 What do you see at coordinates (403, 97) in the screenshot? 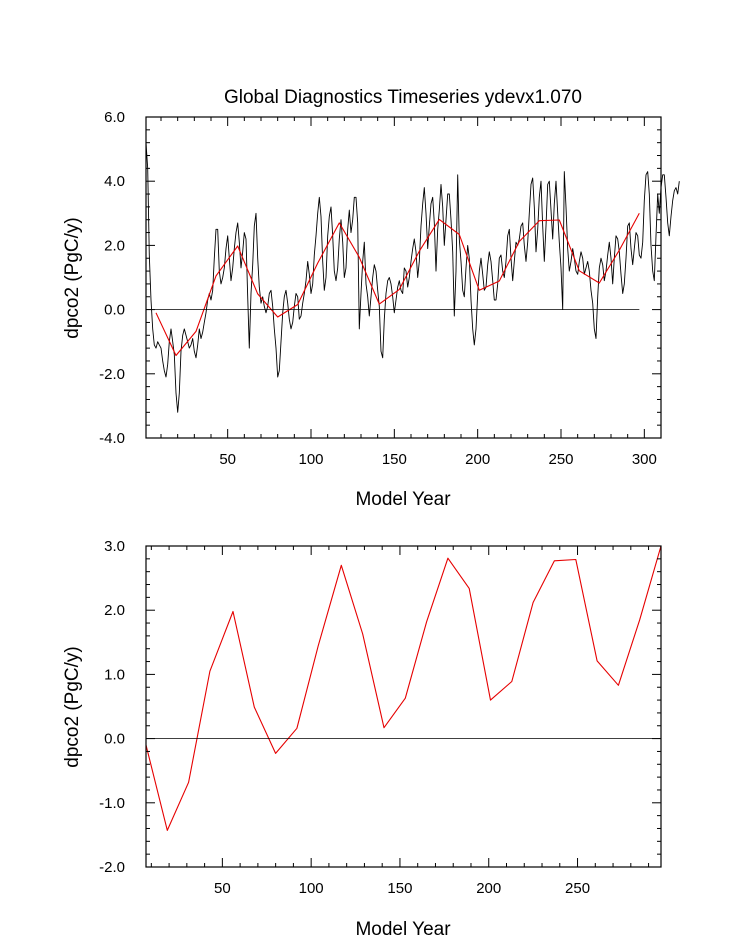
I see `chart-title: Global Diagnostics Timeseries ydevx1.070` at bounding box center [403, 97].